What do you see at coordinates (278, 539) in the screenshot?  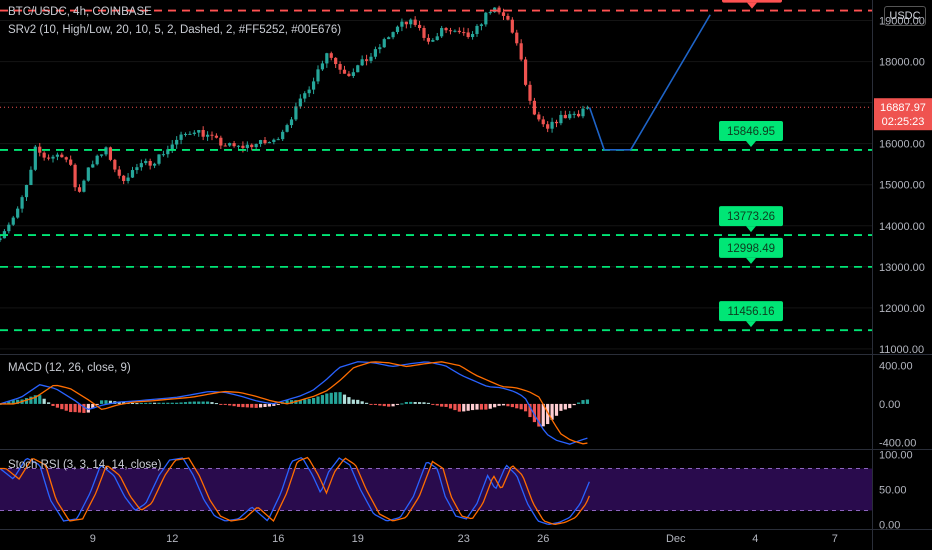 I see `time-tick-label: 16` at bounding box center [278, 539].